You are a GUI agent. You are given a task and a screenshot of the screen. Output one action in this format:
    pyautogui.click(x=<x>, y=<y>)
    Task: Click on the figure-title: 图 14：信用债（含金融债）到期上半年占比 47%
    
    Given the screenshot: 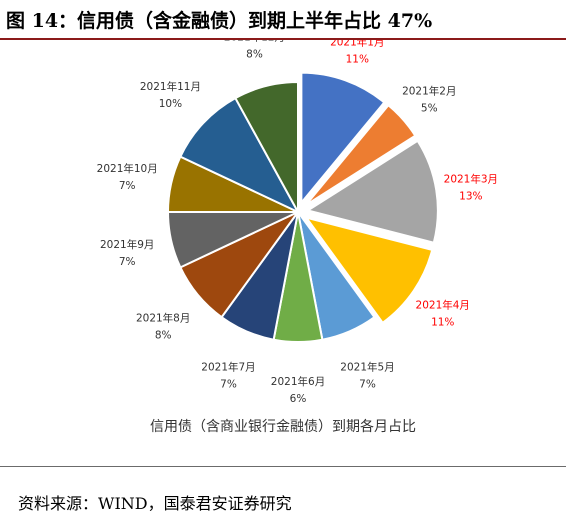 What is the action you would take?
    pyautogui.click(x=219, y=21)
    